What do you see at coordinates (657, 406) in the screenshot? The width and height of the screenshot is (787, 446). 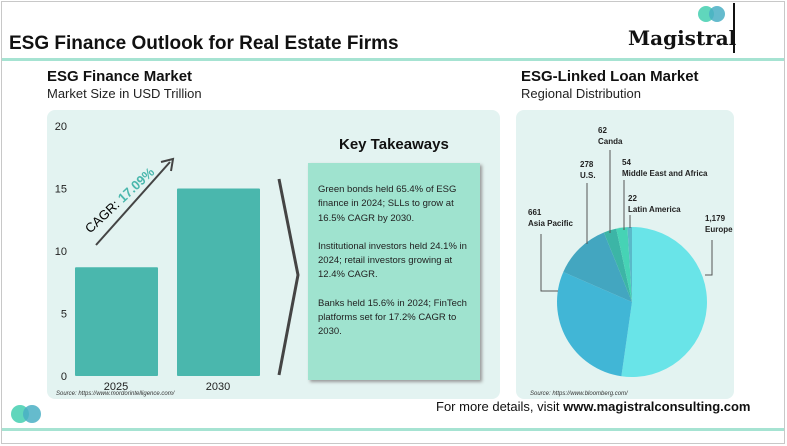 I see `footer-link: www.magistralconsulting.com` at bounding box center [657, 406].